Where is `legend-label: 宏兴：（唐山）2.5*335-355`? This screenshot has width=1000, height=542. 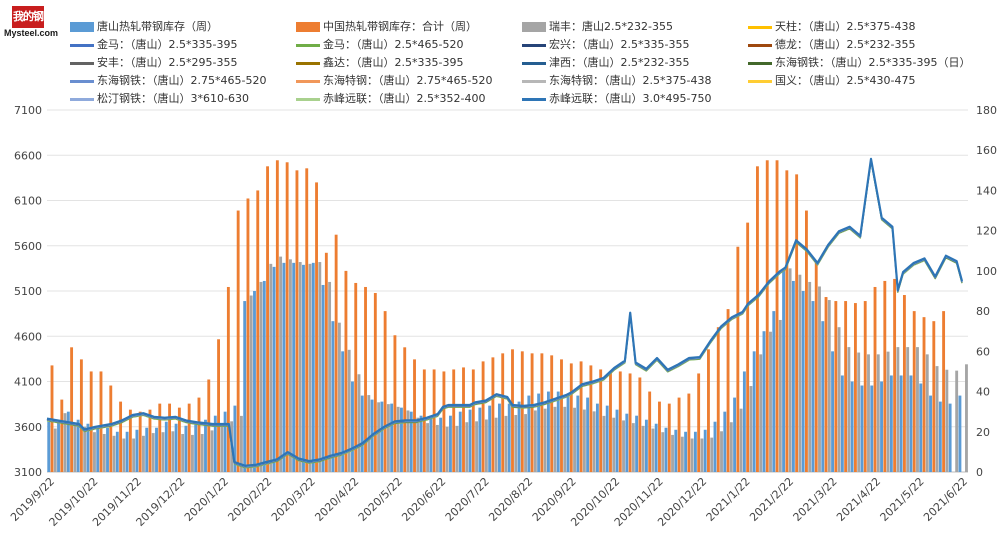 legend-label: 宏兴：（唐山）2.5*335-355 is located at coordinates (619, 44).